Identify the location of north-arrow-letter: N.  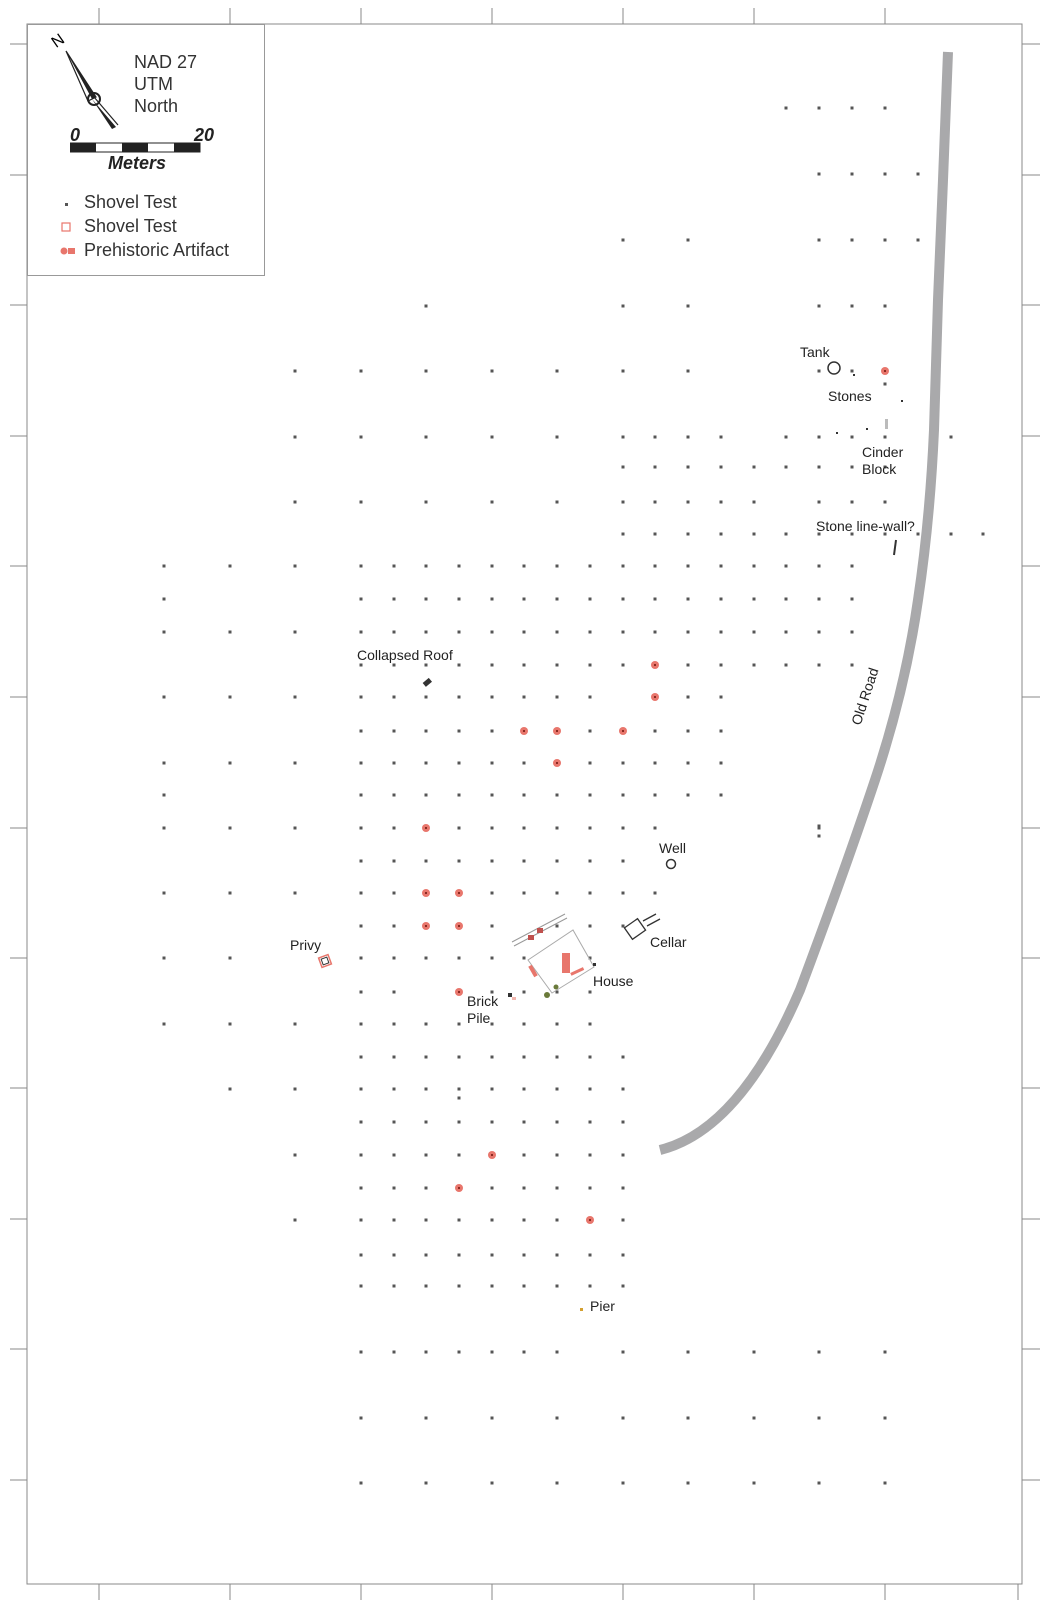
(58, 41).